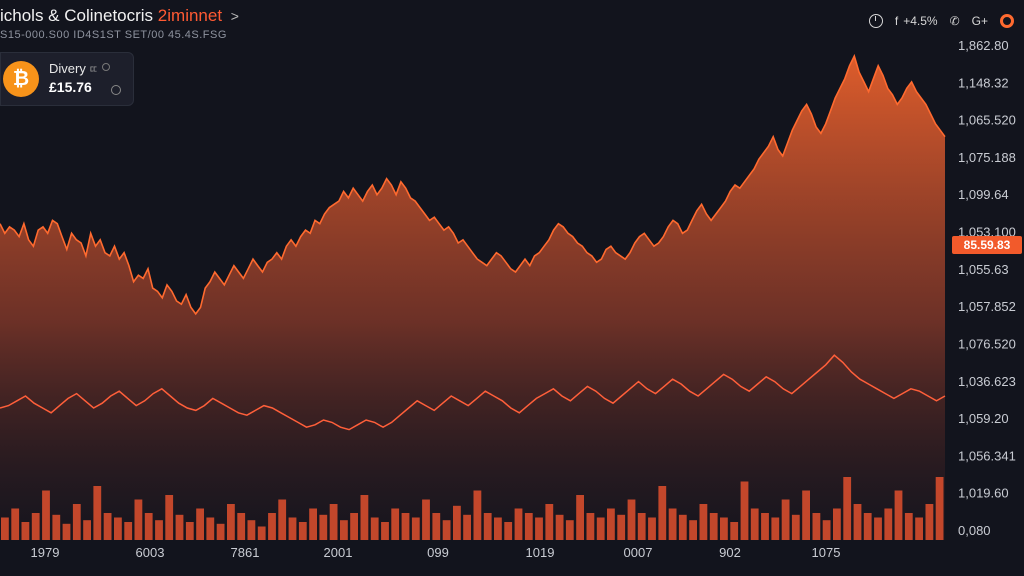  Describe the element at coordinates (983, 194) in the screenshot. I see `y-tick-label: 1,099.64` at that location.